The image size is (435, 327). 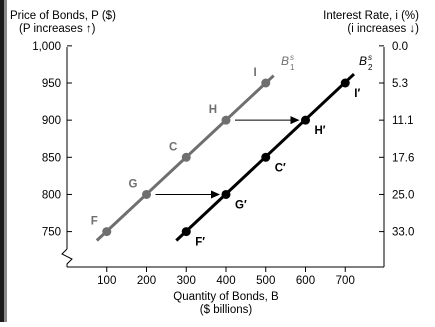 What do you see at coordinates (403, 158) in the screenshot?
I see `right-tick-label: 17.6` at bounding box center [403, 158].